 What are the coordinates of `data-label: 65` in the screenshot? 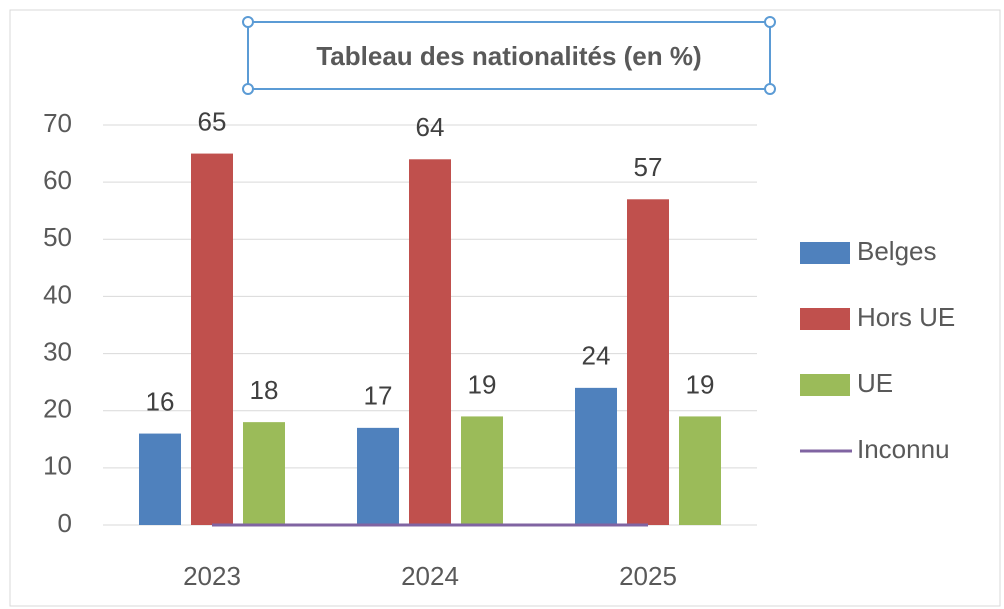 It's located at (212, 121).